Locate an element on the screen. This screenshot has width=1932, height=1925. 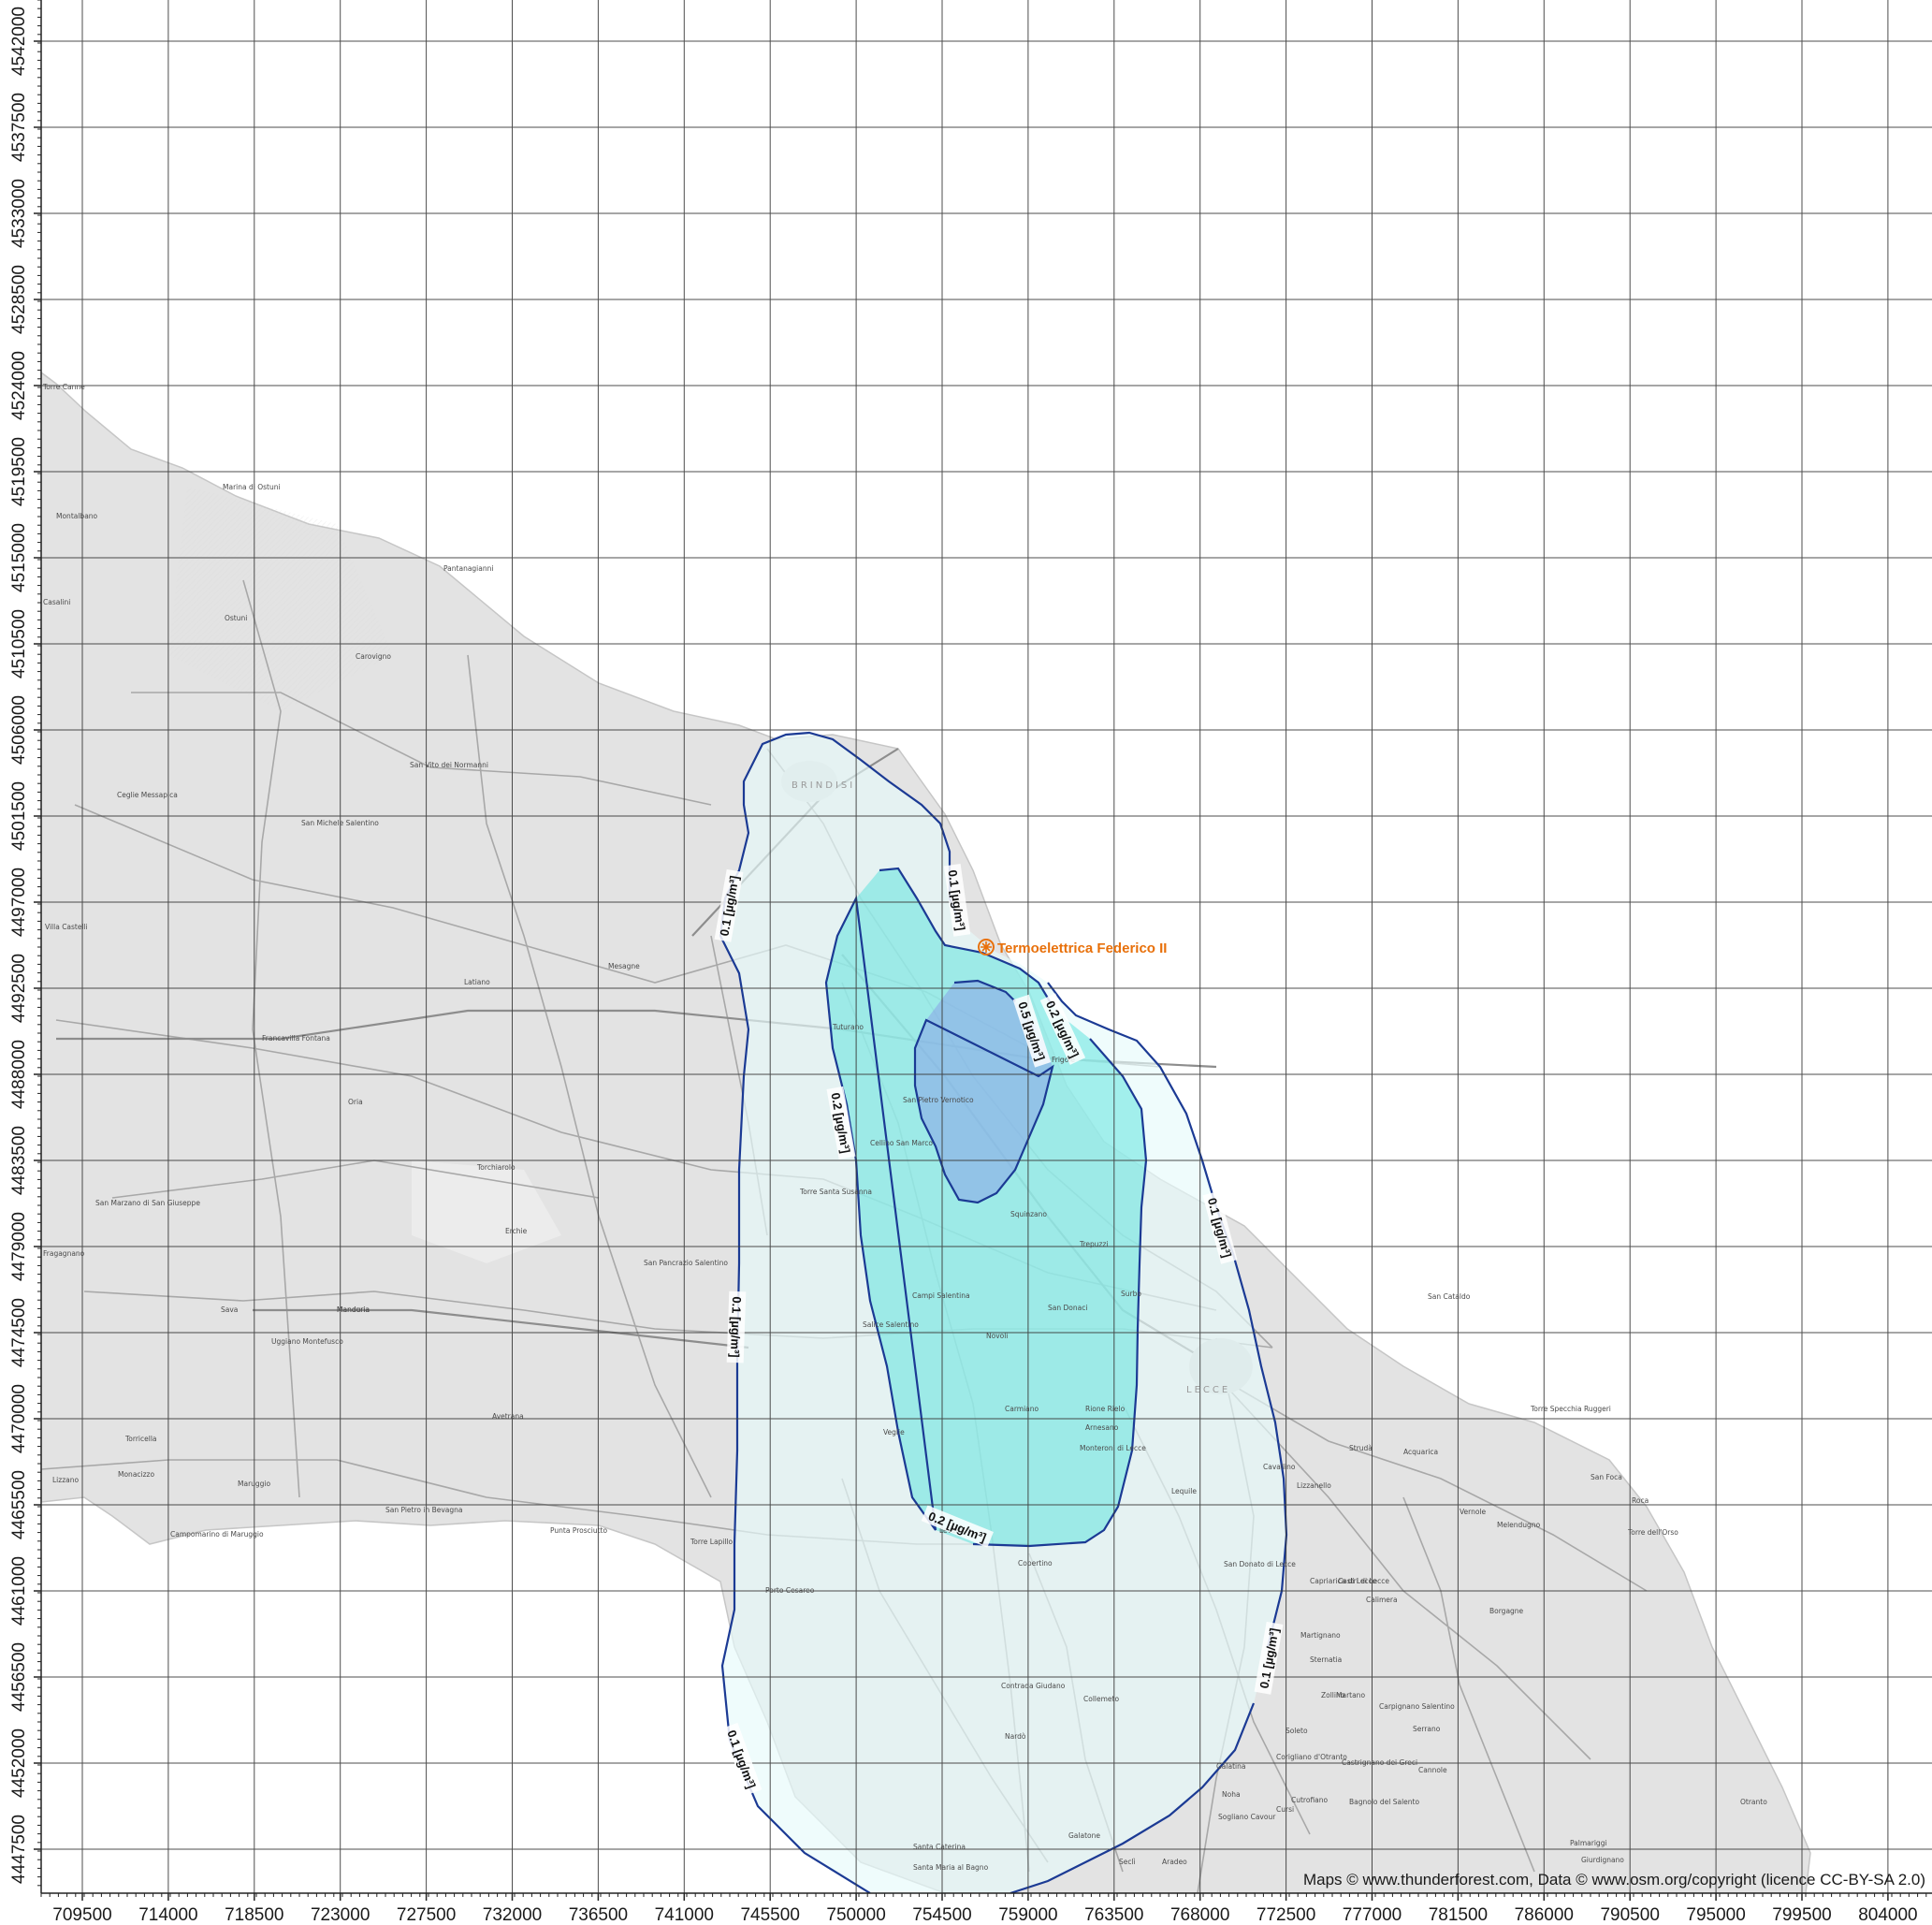
town-label: San Vito dei Normanni is located at coordinates (449, 765).